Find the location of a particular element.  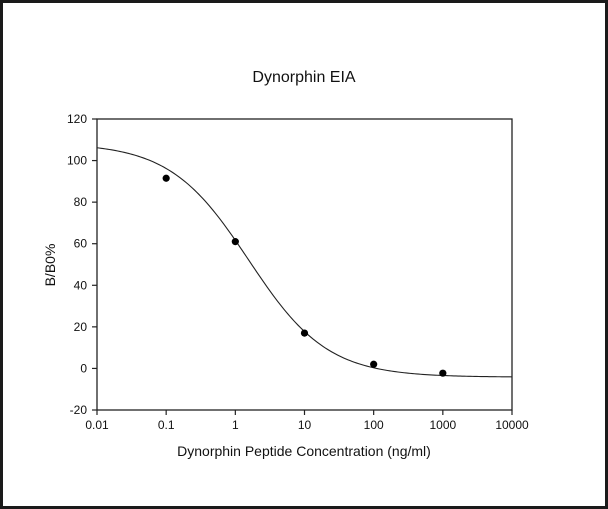

y-tick-label: 100 is located at coordinates (77, 161).